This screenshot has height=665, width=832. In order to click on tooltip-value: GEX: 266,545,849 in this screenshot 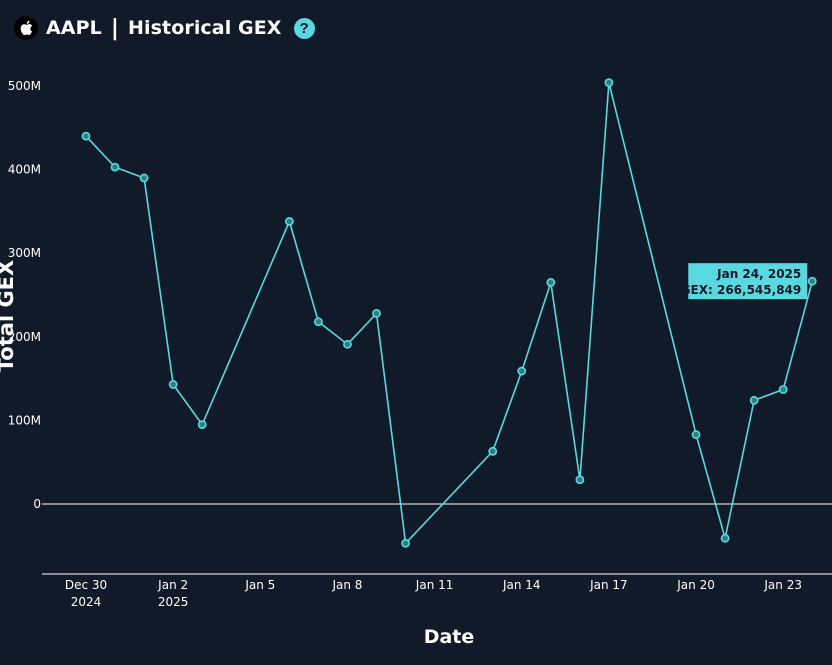, I will do `click(741, 290)`.